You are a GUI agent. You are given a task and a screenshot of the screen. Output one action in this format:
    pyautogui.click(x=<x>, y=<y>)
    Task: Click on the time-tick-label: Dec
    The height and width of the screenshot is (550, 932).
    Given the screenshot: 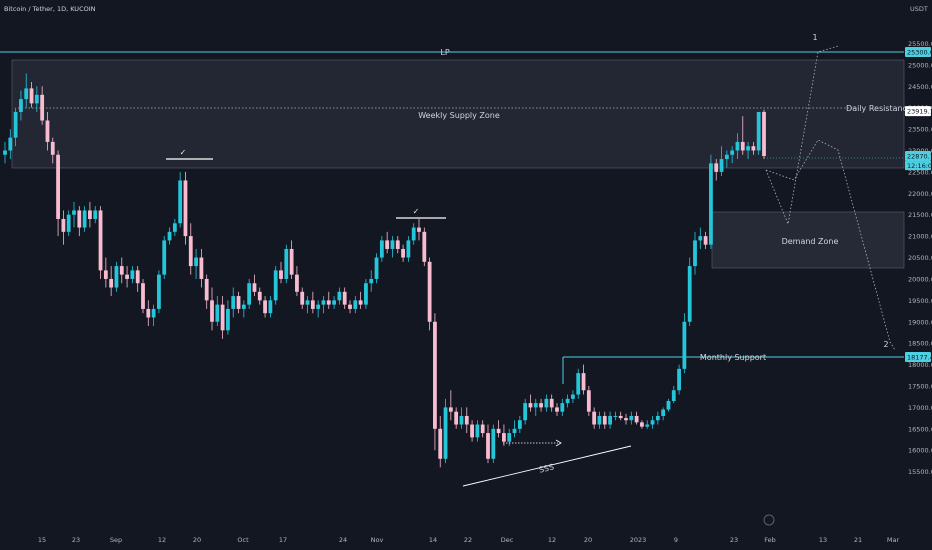 What is the action you would take?
    pyautogui.click(x=507, y=540)
    